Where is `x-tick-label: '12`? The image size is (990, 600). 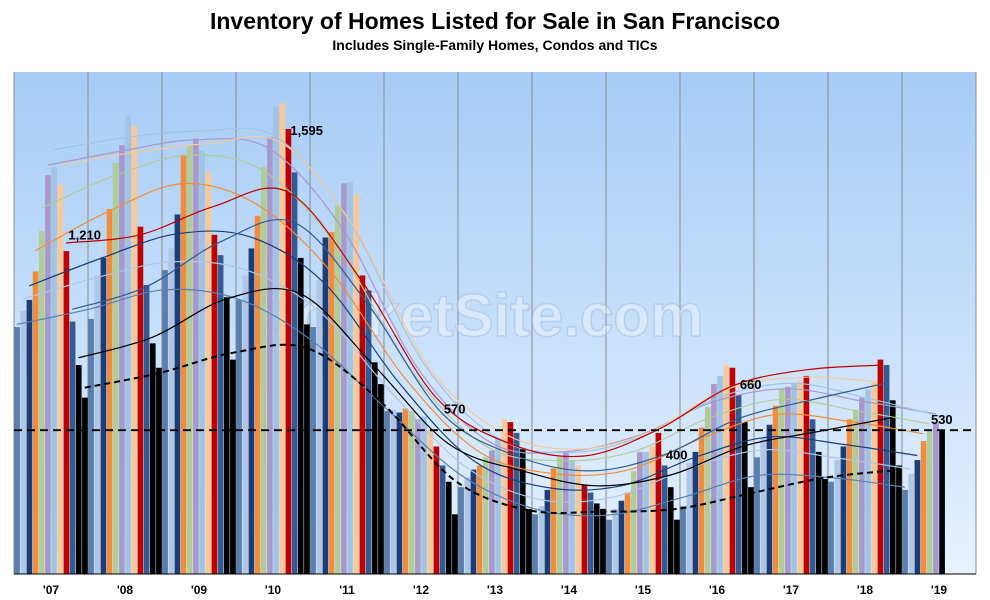 x-tick-label: '12 is located at coordinates (421, 590).